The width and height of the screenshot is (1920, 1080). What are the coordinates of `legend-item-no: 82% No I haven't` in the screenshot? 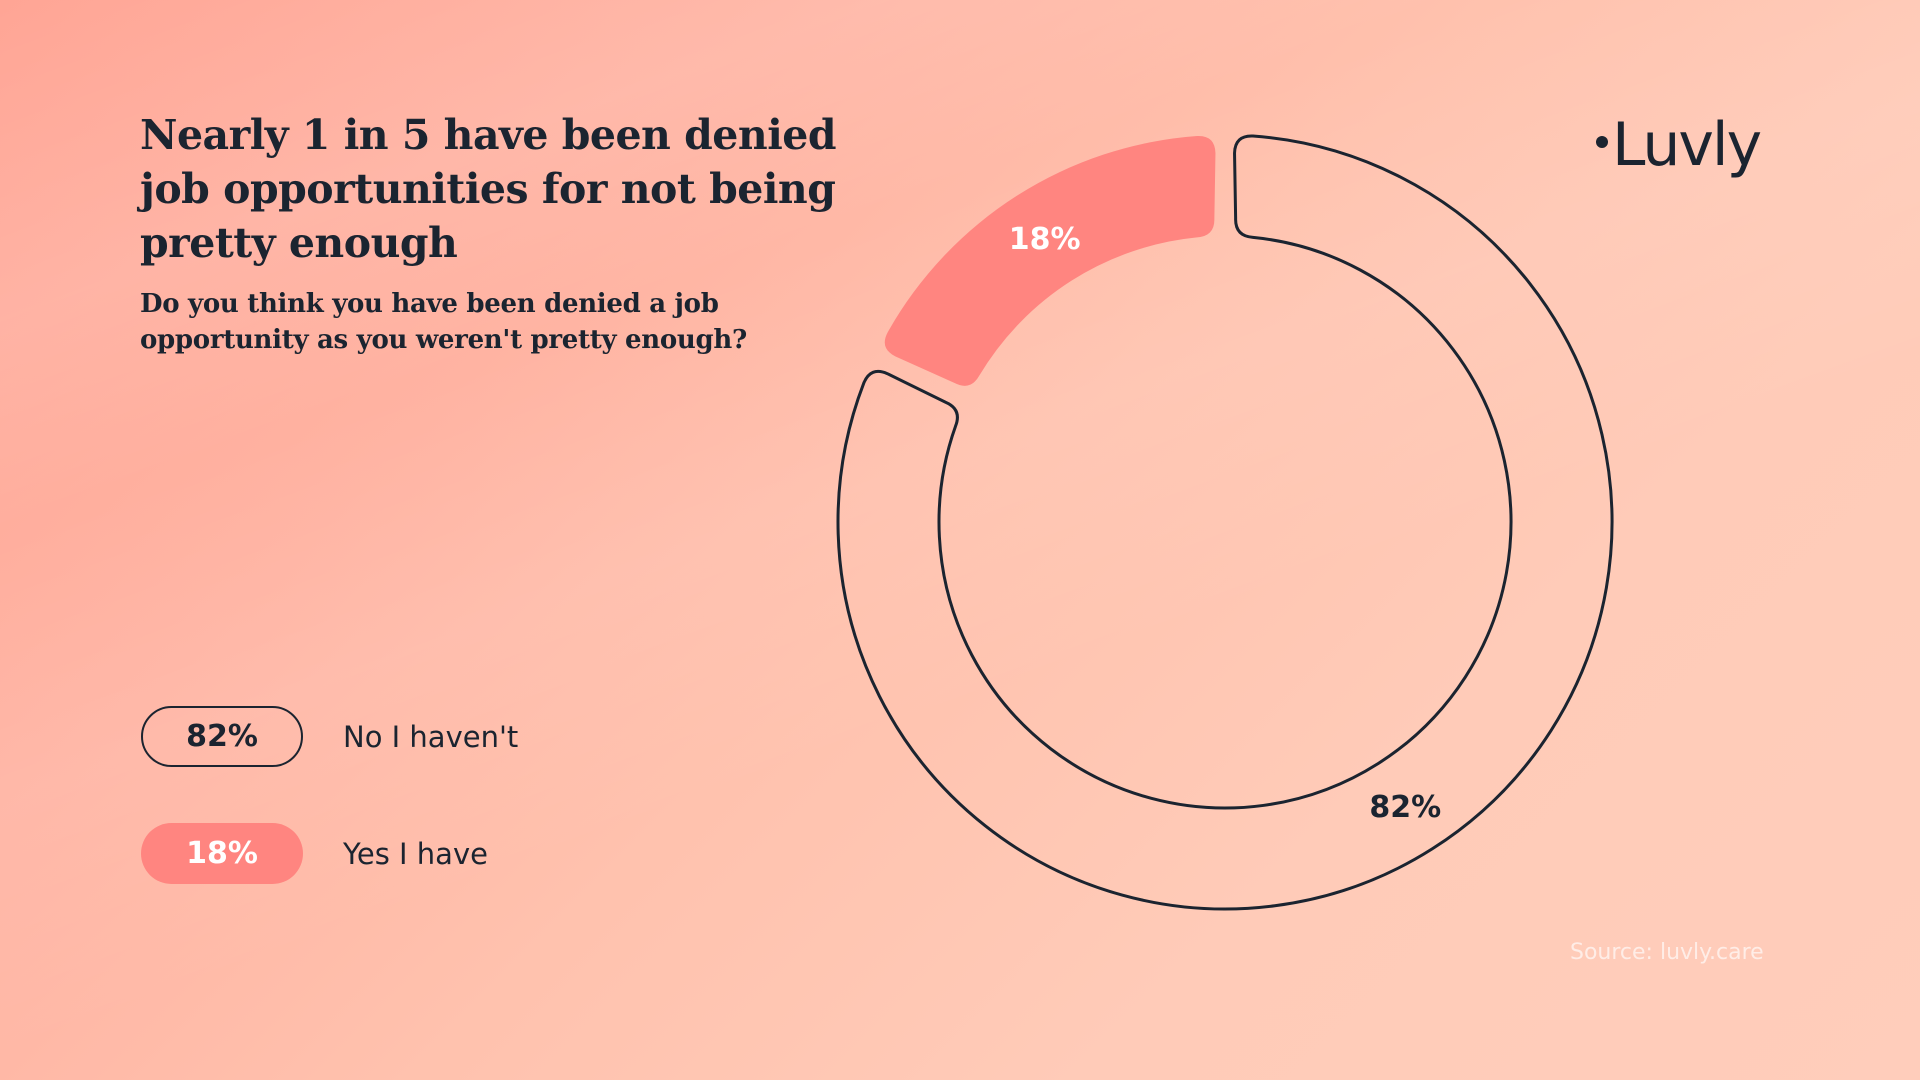 It's located at (329, 736).